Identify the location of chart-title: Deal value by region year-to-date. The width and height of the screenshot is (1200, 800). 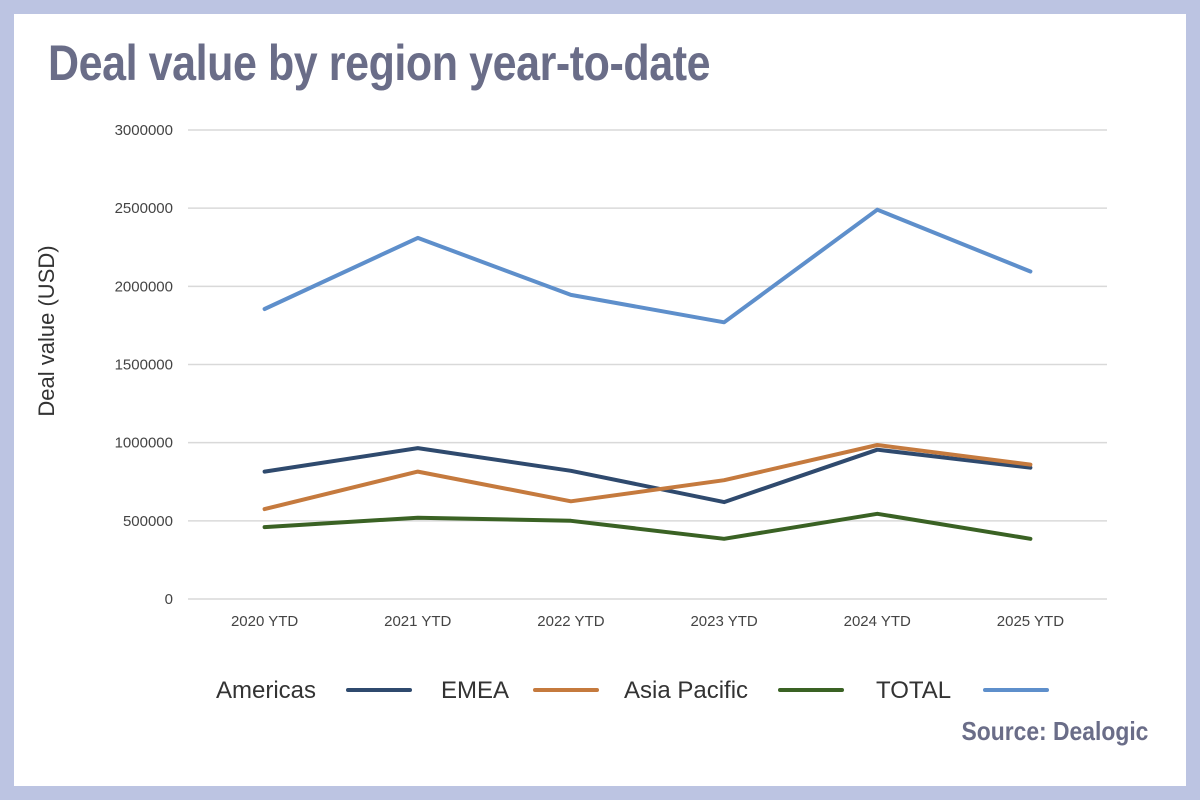
(379, 63).